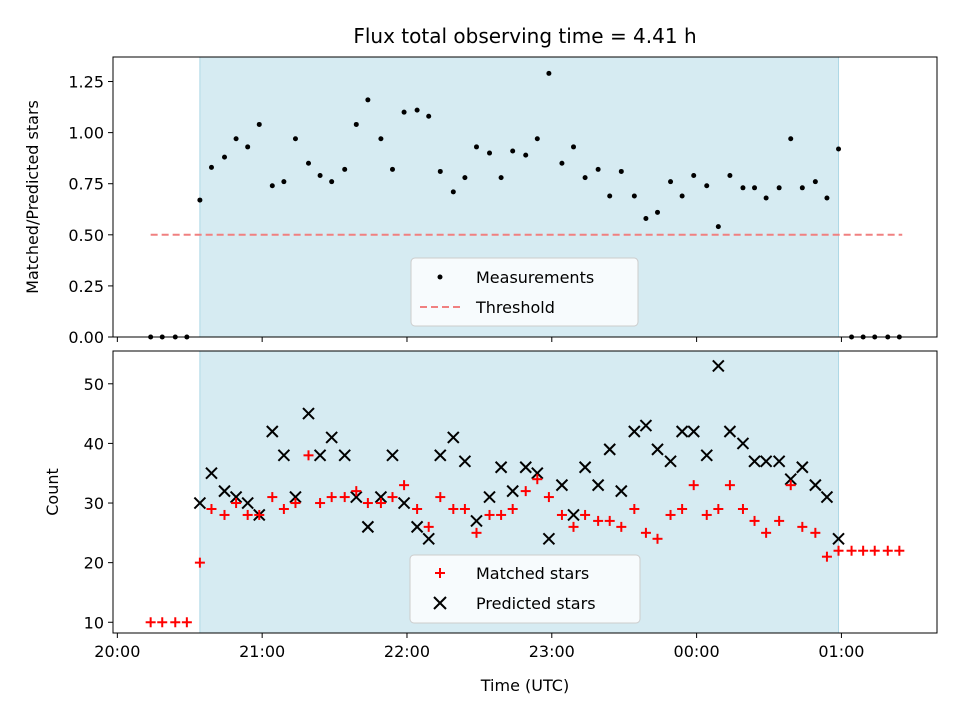  What do you see at coordinates (86, 337) in the screenshot?
I see `y-tick-label: 0.00` at bounding box center [86, 337].